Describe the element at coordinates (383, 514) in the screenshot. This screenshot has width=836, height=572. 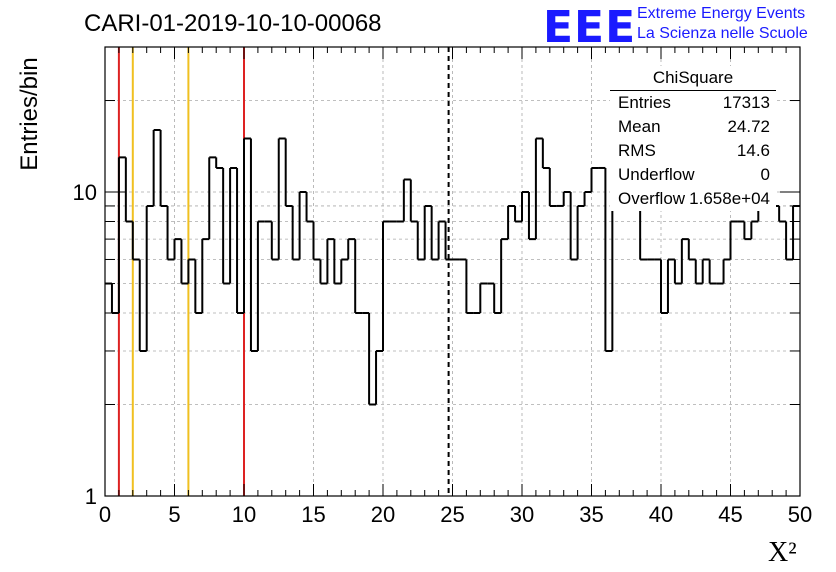
I see `x-tick-label: 20` at that location.